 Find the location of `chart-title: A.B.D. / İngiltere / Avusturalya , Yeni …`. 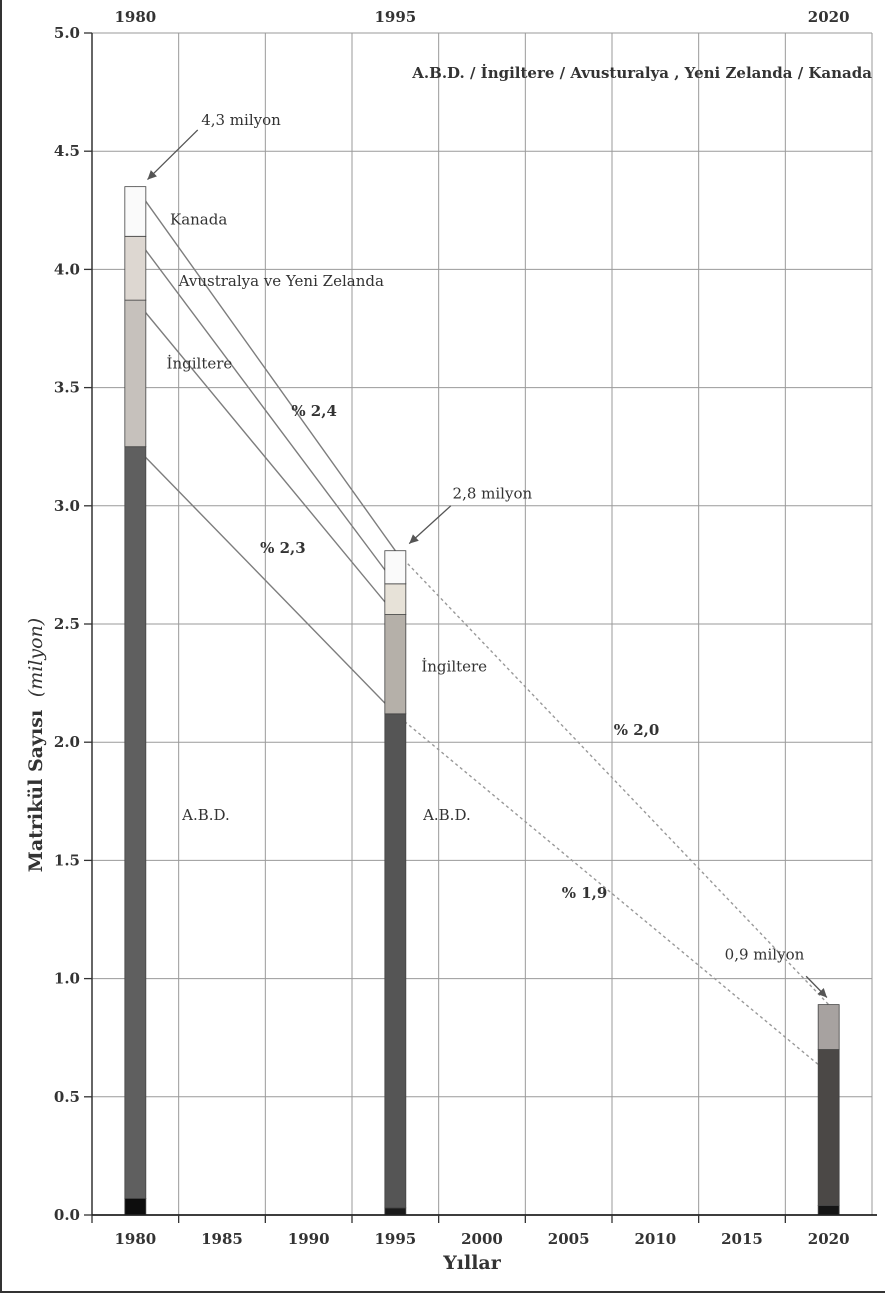

chart-title: A.B.D. / İngiltere / Avusturalya , Yeni … is located at coordinates (641, 72).